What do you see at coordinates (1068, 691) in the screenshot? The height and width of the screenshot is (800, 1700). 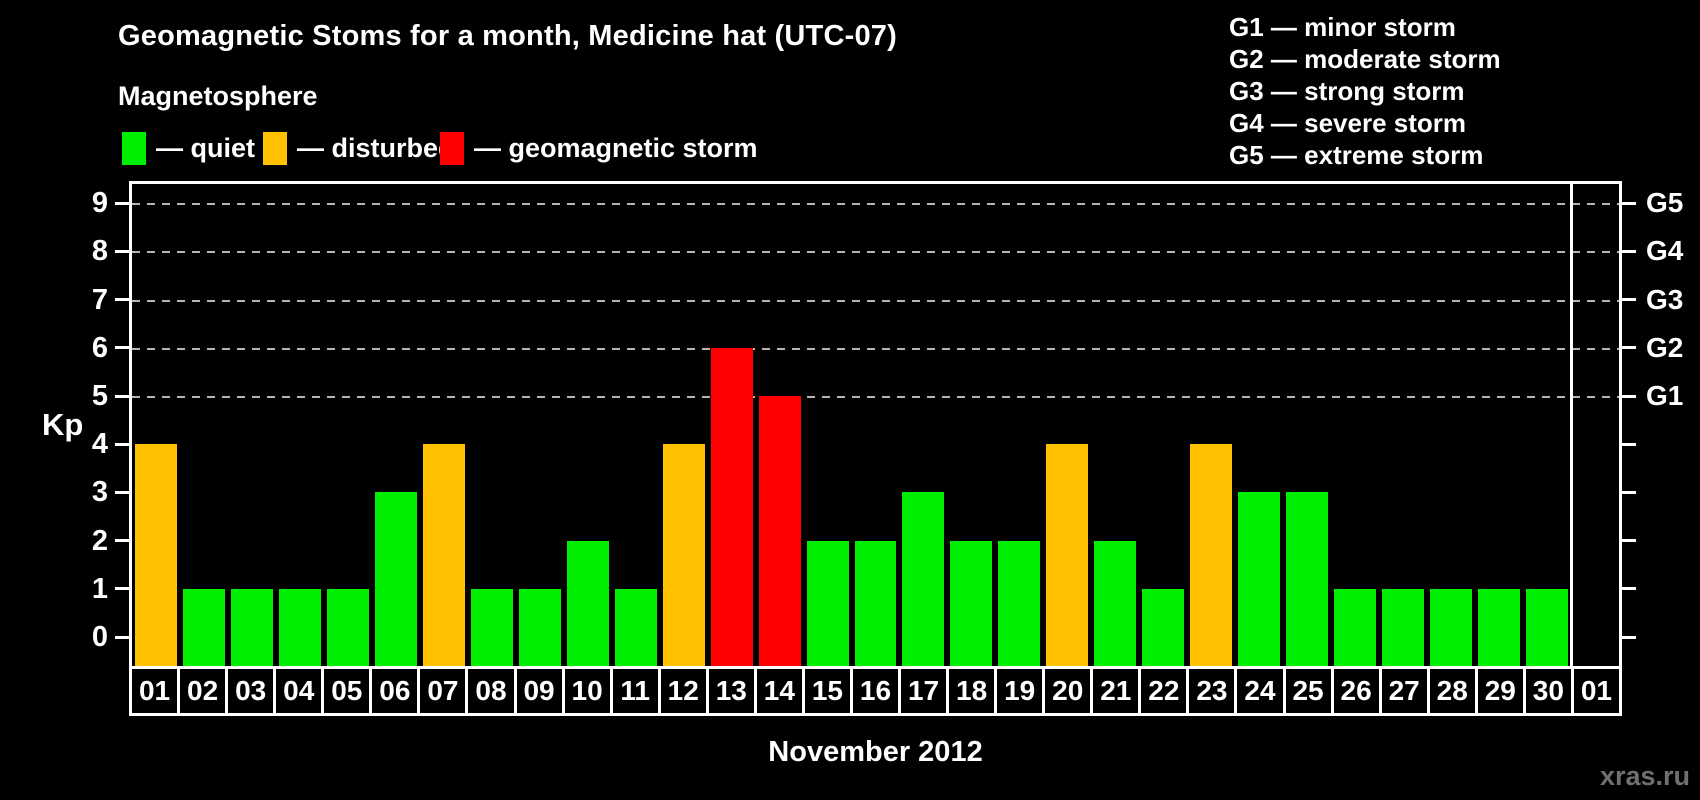 I see `x-label-20: 20` at bounding box center [1068, 691].